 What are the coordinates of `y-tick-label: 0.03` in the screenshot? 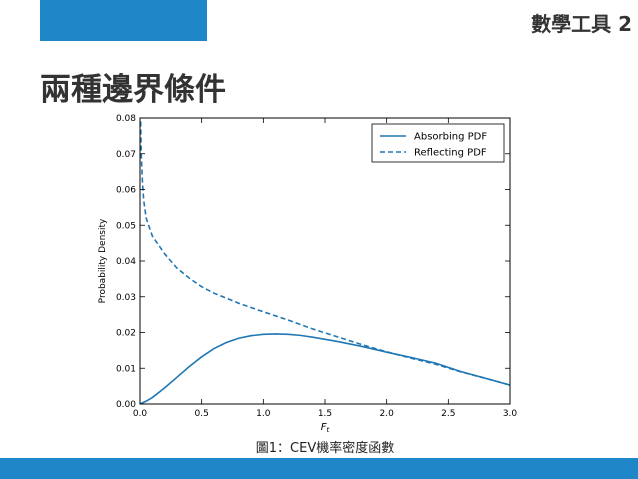 It's located at (126, 298).